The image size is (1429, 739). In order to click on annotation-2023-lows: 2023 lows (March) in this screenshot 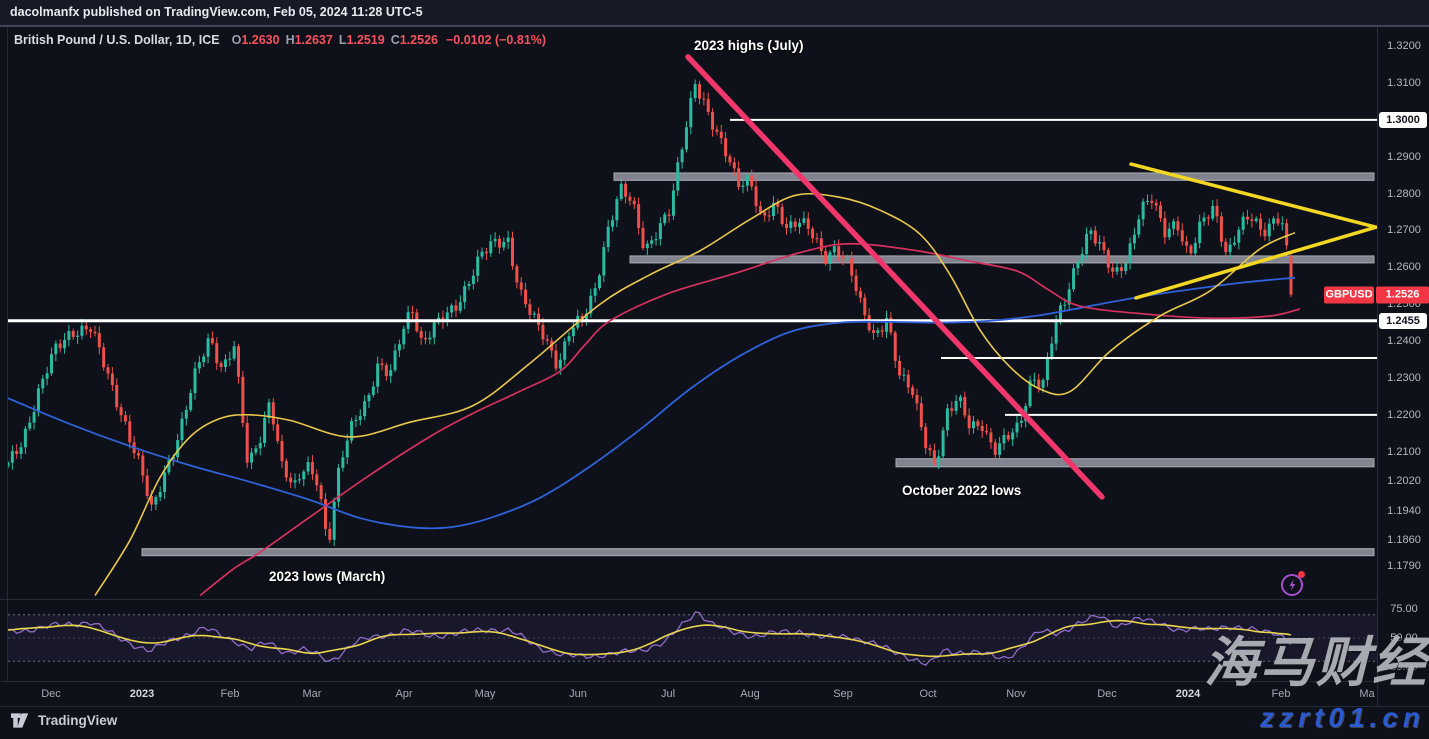, I will do `click(327, 576)`.